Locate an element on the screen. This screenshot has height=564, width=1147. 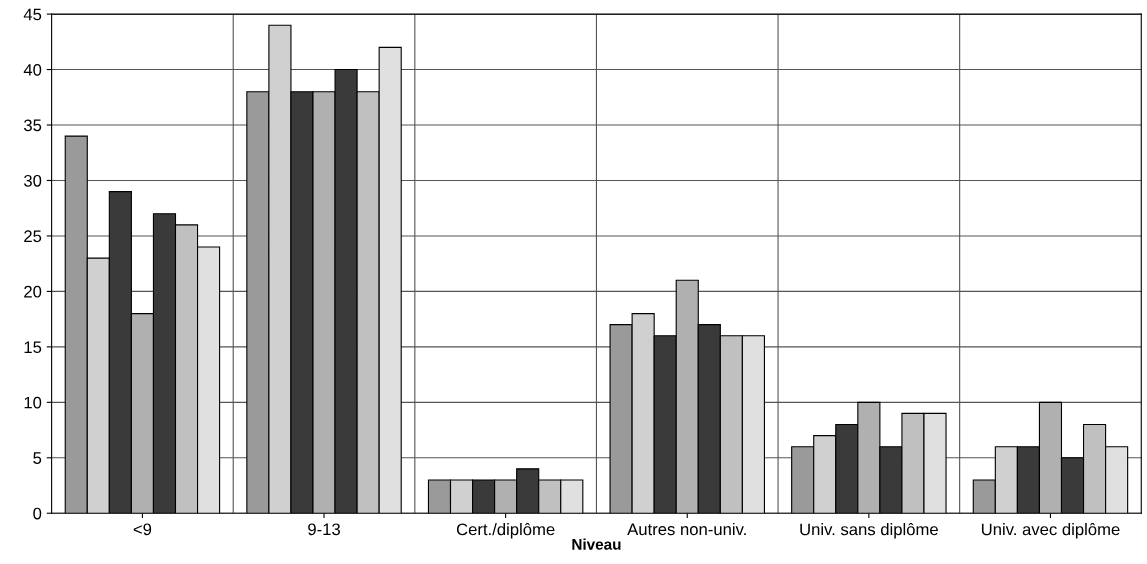
x-tick-label: 9-13 is located at coordinates (324, 529).